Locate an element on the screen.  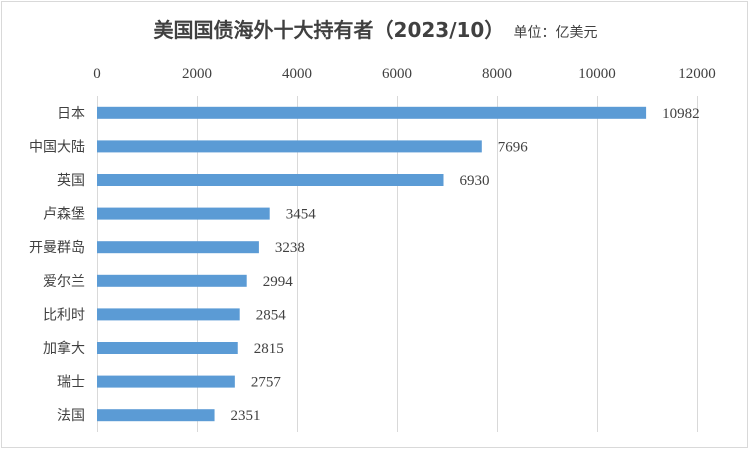
data-label: 7696 is located at coordinates (513, 147).